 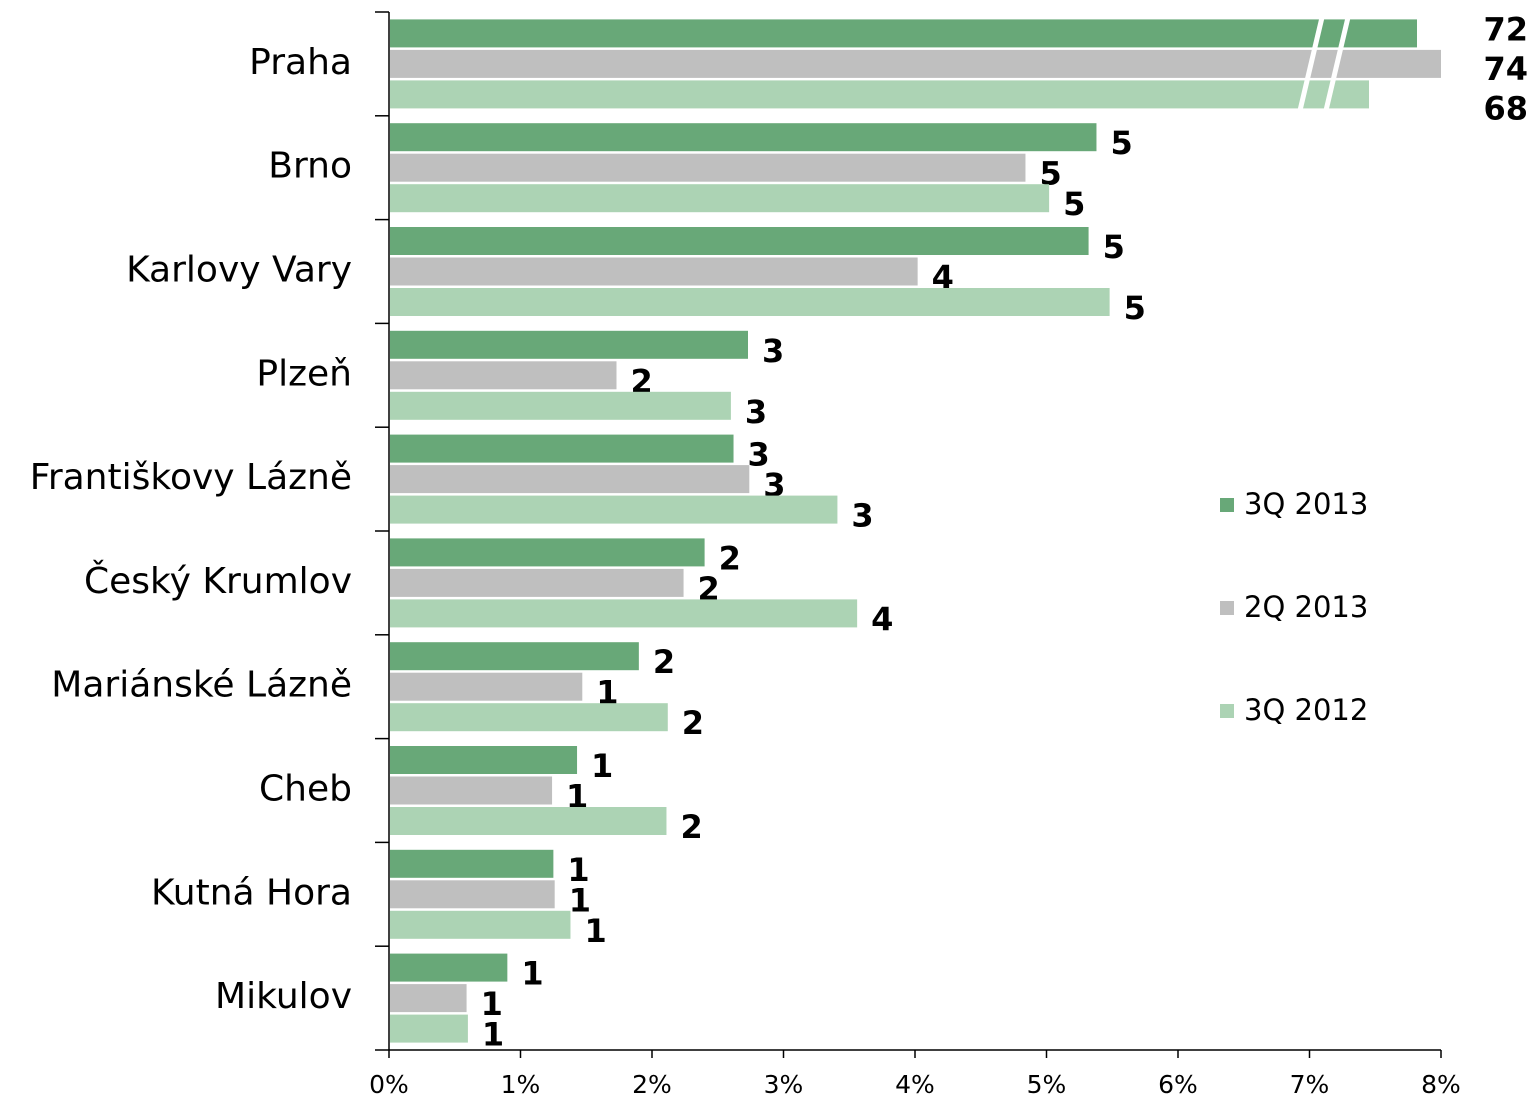 What do you see at coordinates (1178, 1084) in the screenshot?
I see `x-tick-label: 6%` at bounding box center [1178, 1084].